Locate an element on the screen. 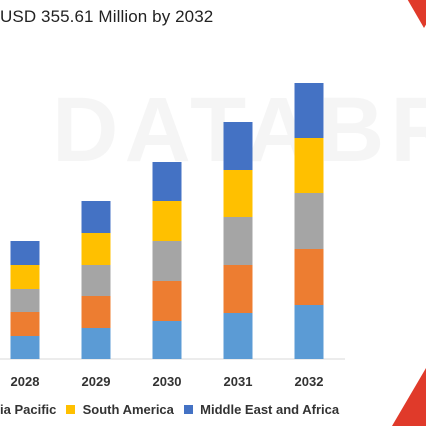  x-tick-label-2029: 2029 is located at coordinates (96, 381).